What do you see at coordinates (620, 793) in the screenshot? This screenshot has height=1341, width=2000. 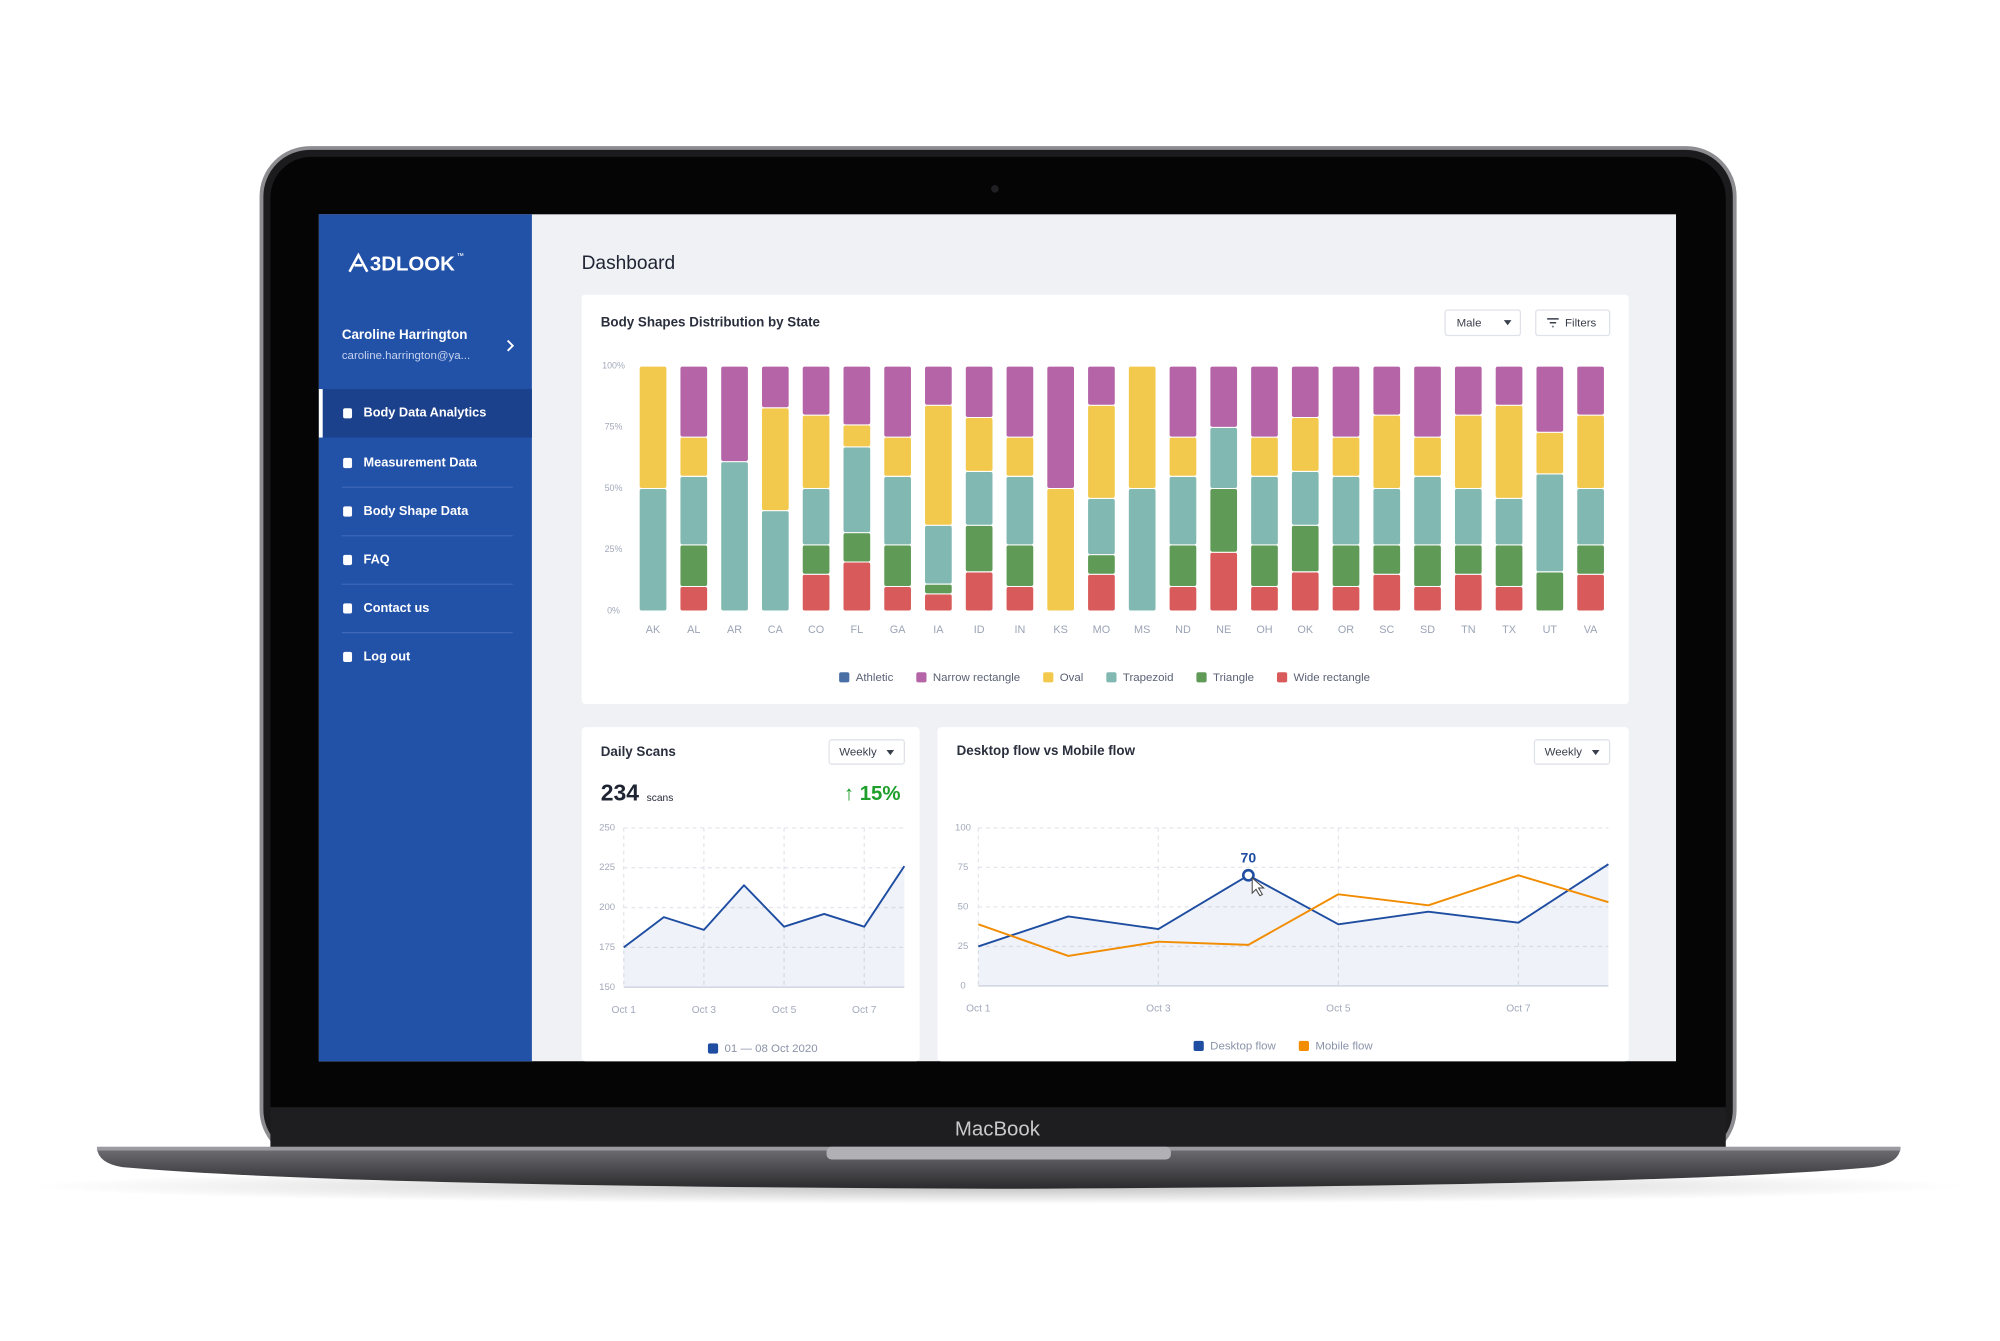 I see `total-value: 234` at bounding box center [620, 793].